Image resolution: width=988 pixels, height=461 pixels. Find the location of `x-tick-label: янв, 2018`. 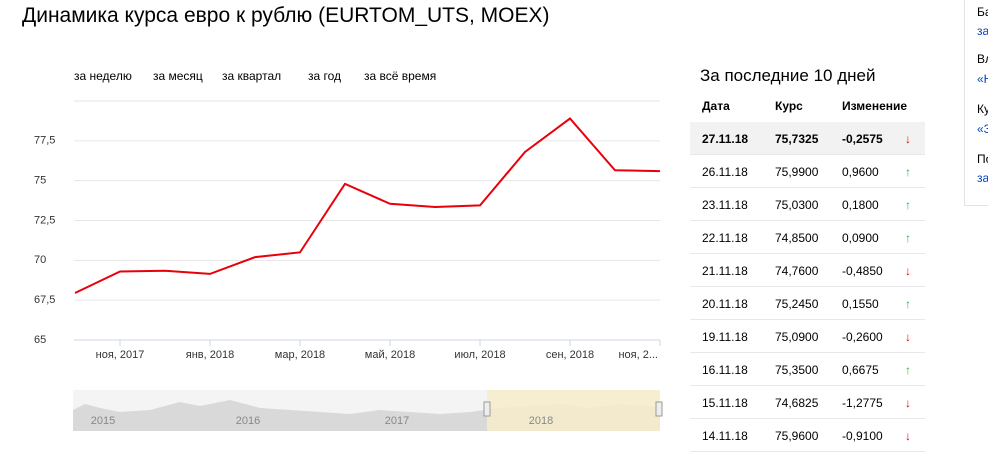

x-tick-label: янв, 2018 is located at coordinates (210, 355).